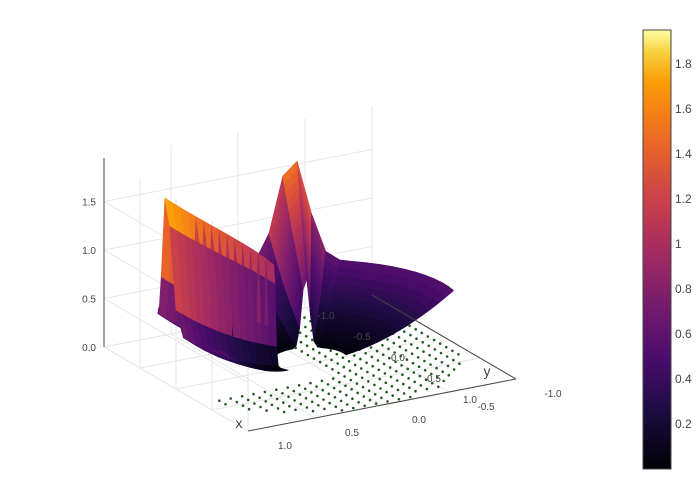 The height and width of the screenshot is (500, 700). What do you see at coordinates (238, 175) in the screenshot?
I see `grid-line` at bounding box center [238, 175].